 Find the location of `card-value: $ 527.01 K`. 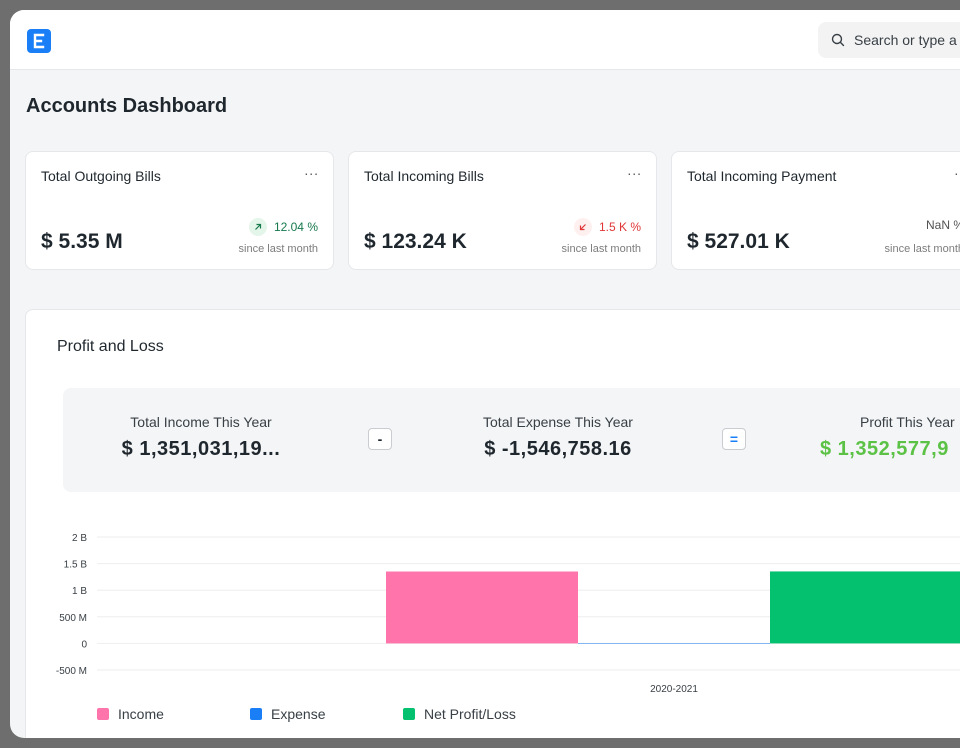

card-value: $ 527.01 K is located at coordinates (738, 241).